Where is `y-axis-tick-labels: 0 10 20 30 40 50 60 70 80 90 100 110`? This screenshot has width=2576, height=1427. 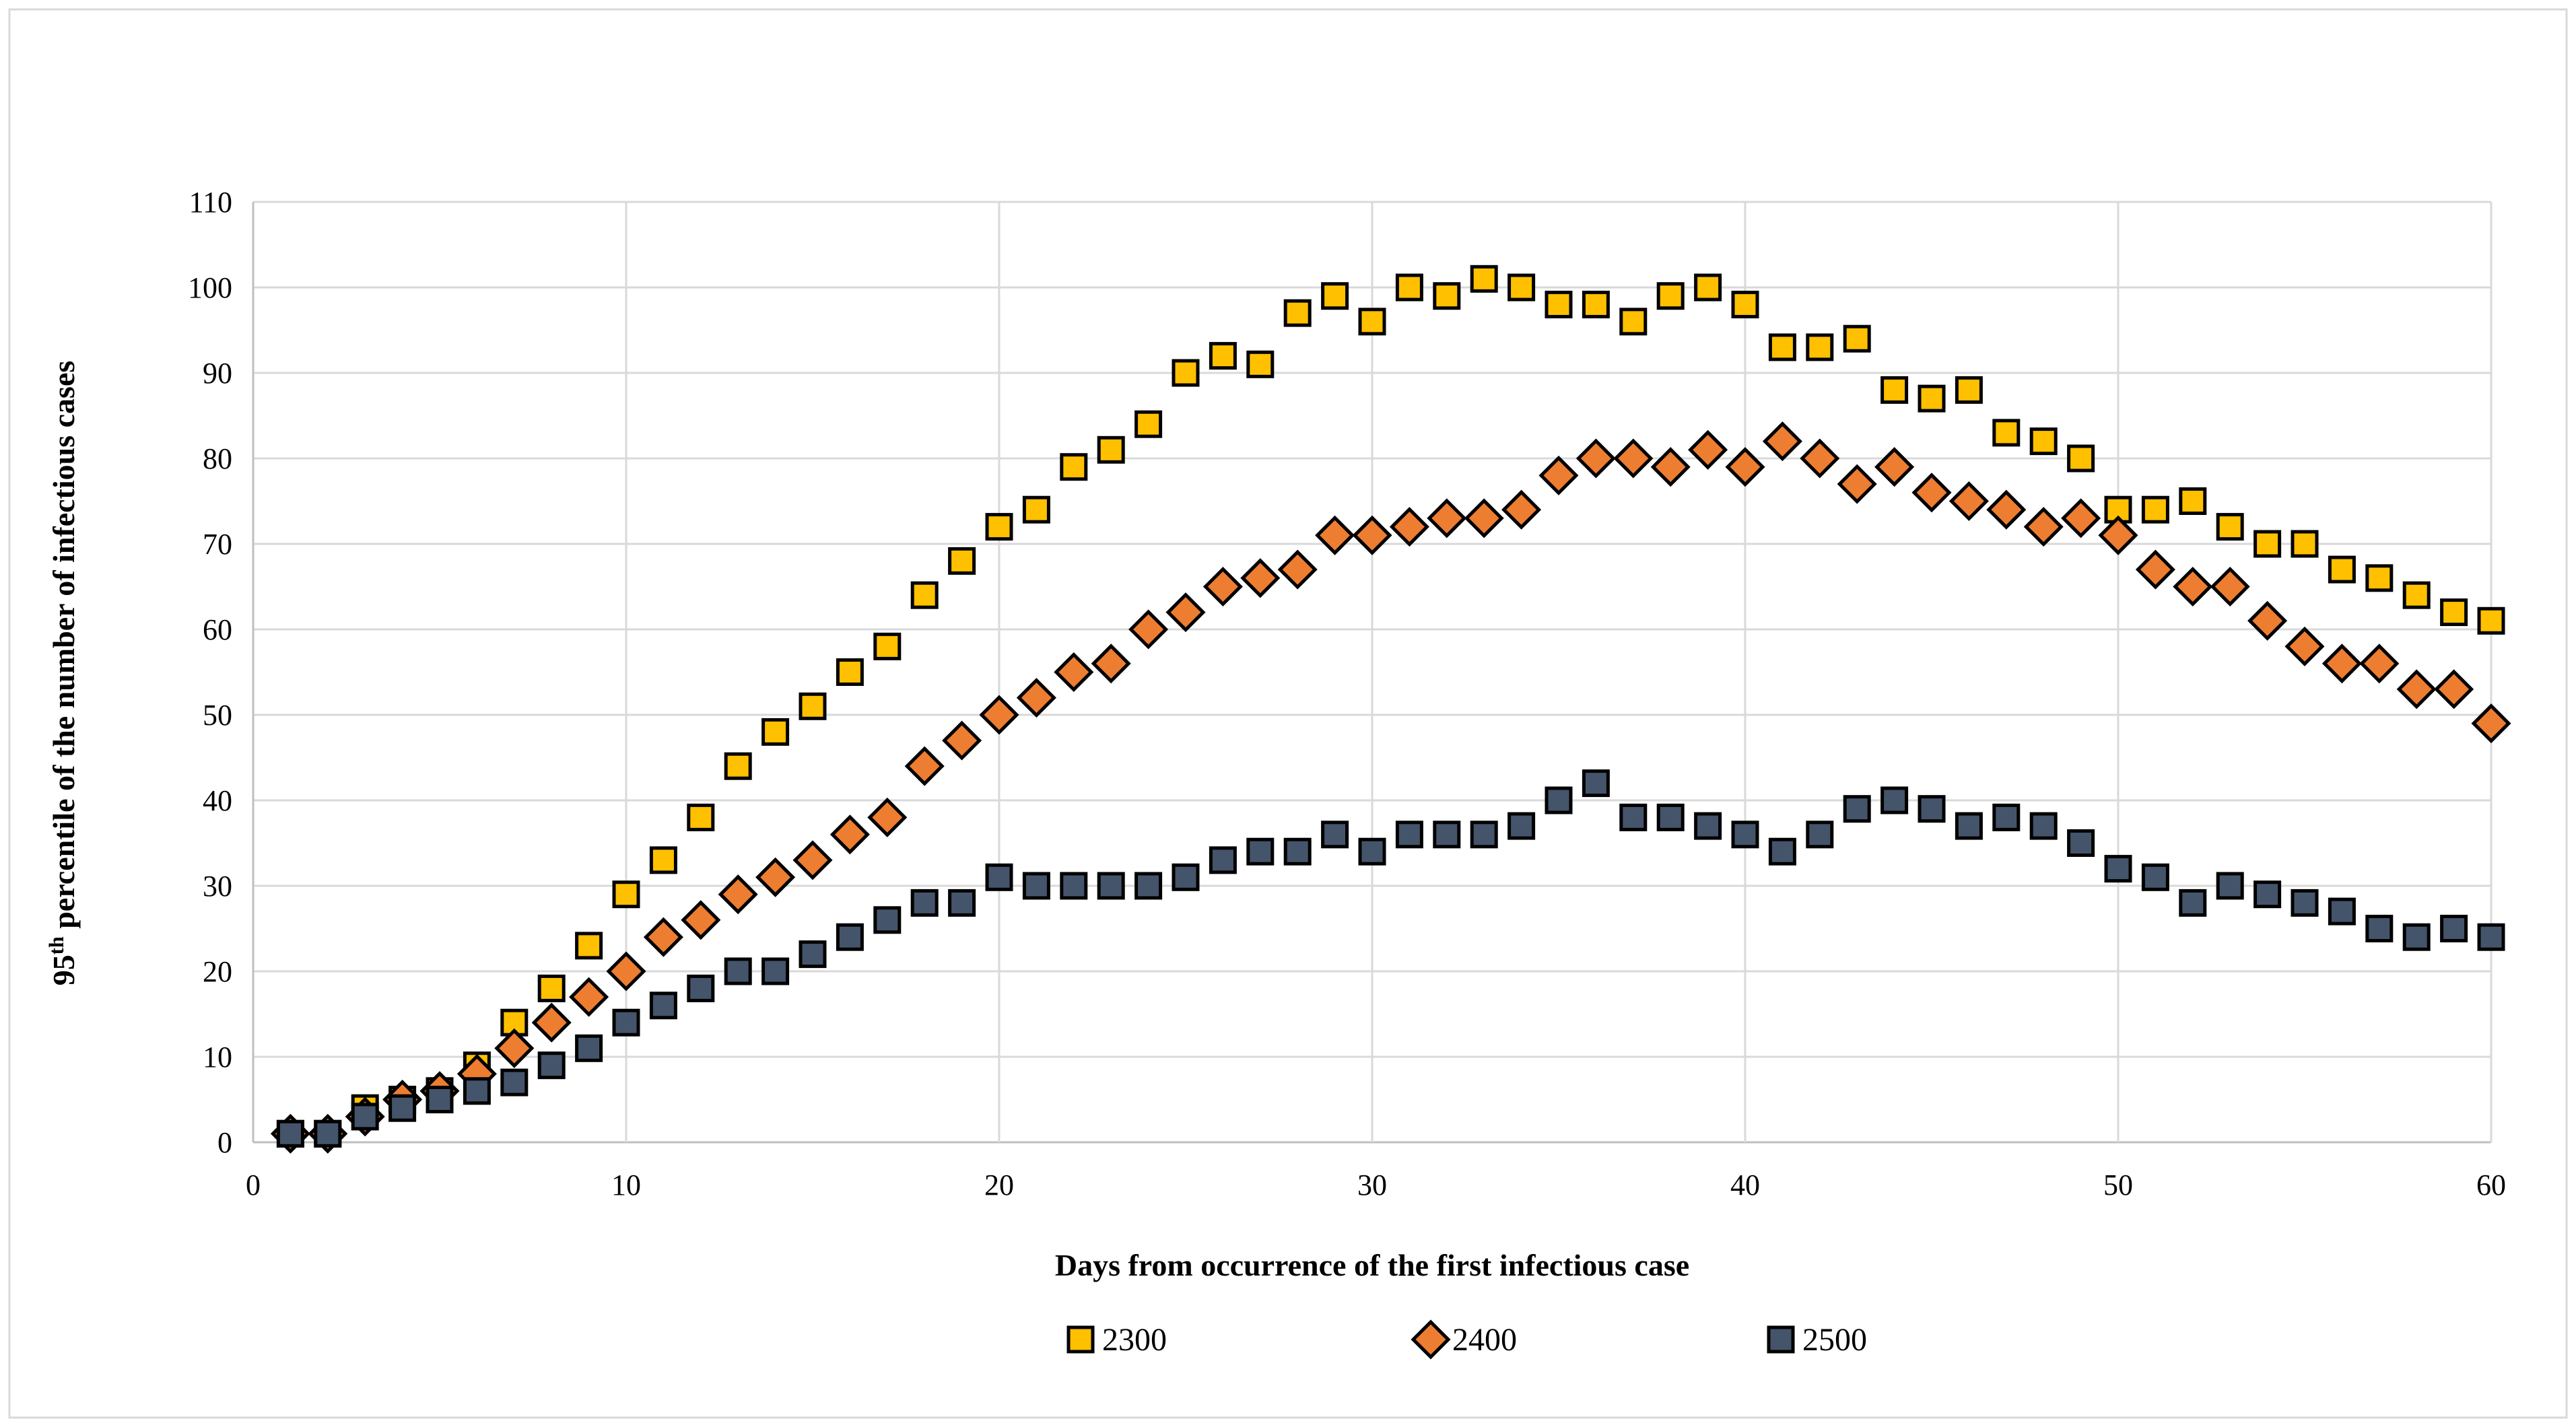 y-axis-tick-labels: 0 10 20 30 40 50 60 70 80 90 100 110 is located at coordinates (210, 672).